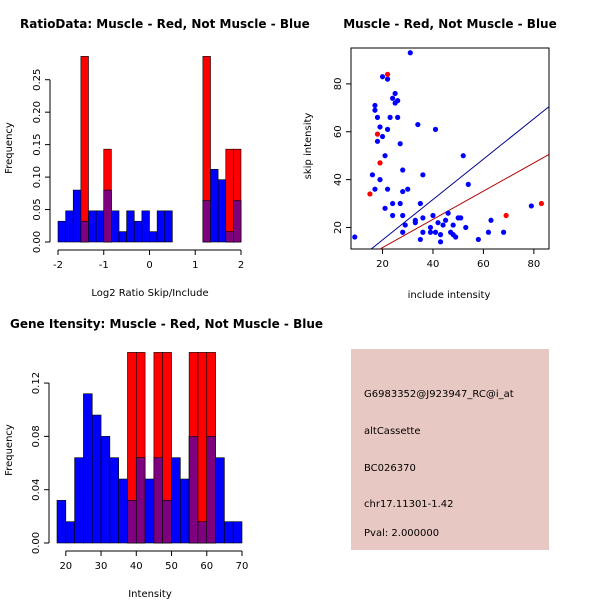 This screenshot has width=600, height=600. What do you see at coordinates (202, 448) in the screenshot?
I see `intensity-bar-muscle` at bounding box center [202, 448].